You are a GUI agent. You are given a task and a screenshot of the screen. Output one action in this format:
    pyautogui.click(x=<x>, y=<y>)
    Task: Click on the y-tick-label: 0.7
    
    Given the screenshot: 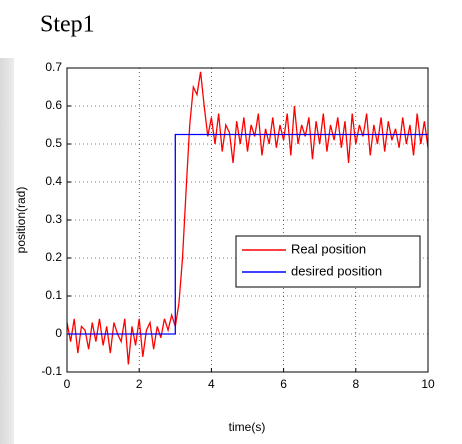 What is the action you would take?
    pyautogui.click(x=53, y=67)
    